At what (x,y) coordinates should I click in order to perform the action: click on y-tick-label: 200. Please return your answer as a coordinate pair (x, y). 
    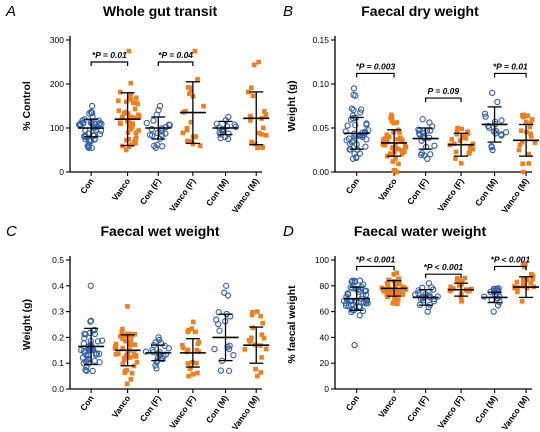
    Looking at the image, I should click on (57, 84).